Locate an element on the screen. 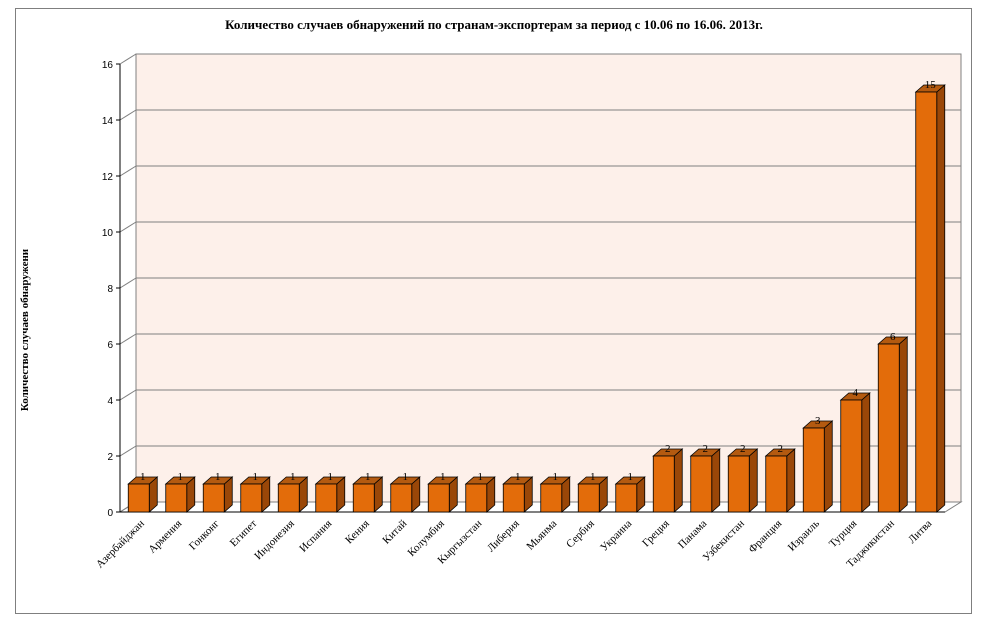 This screenshot has height=624, width=988. y-tick-label: 2 is located at coordinates (110, 457).